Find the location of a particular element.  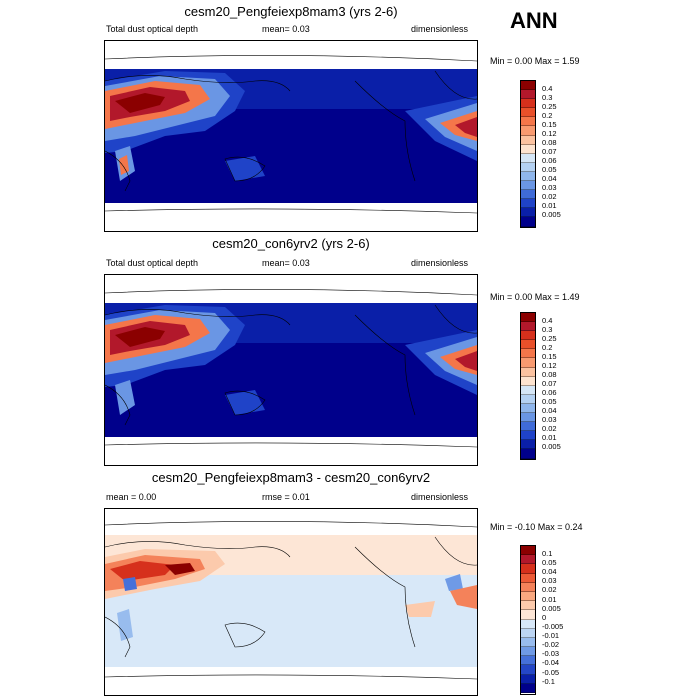

panel-1-map is located at coordinates (291, 136).